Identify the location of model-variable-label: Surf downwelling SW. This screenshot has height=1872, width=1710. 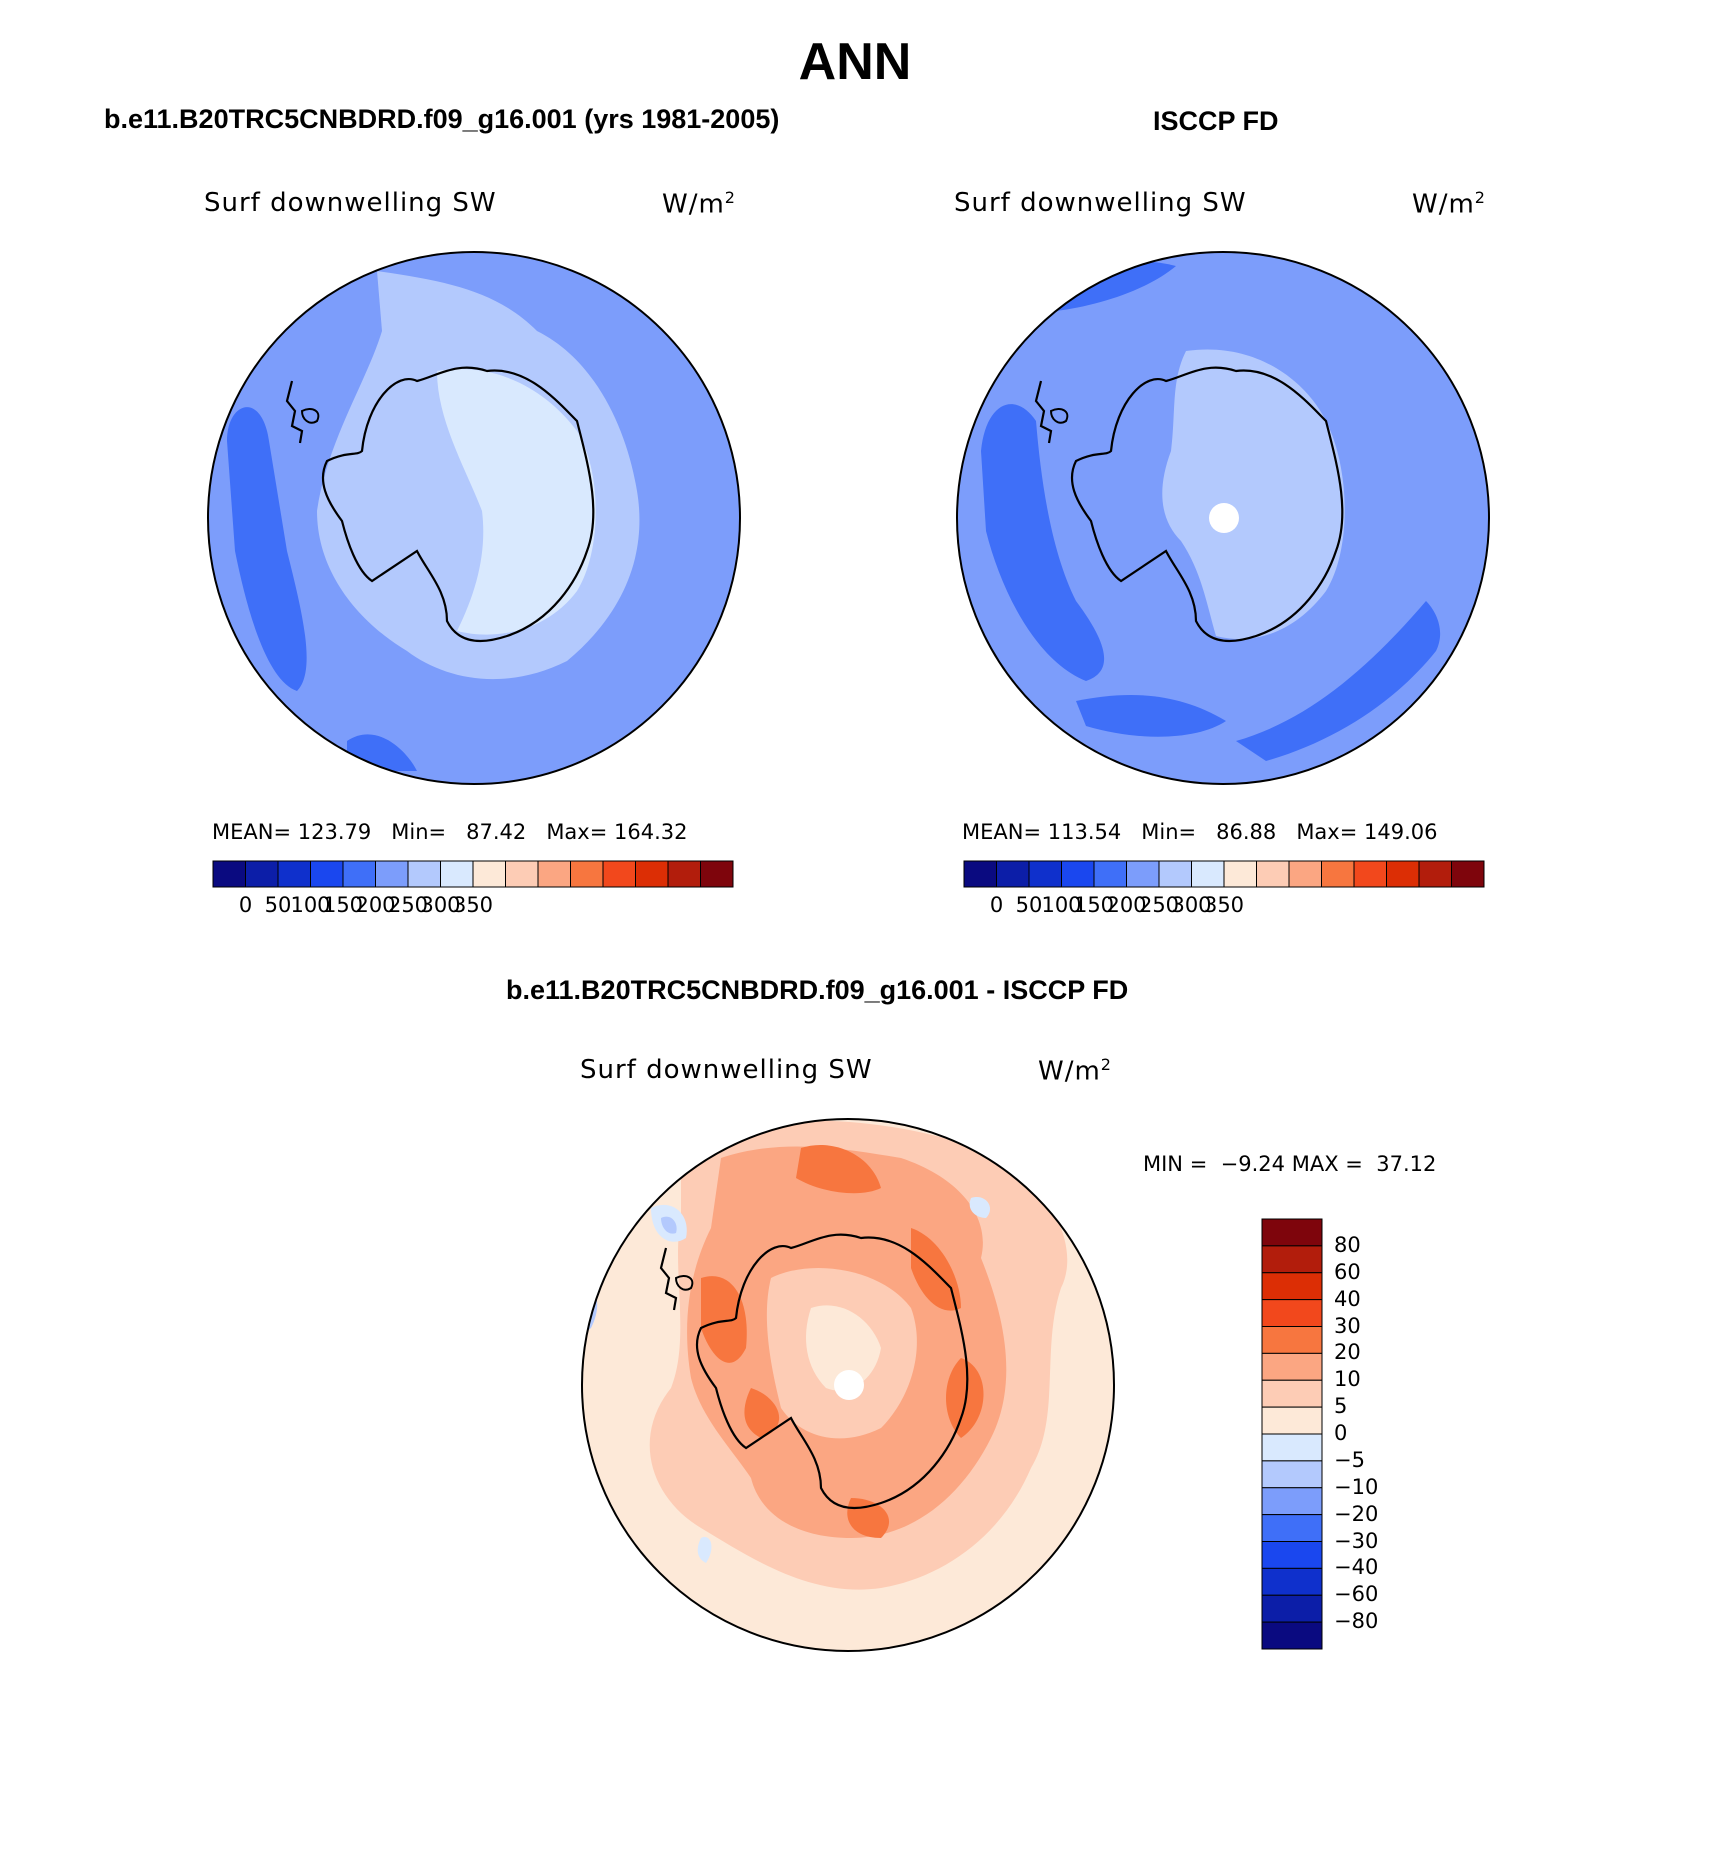
(350, 203).